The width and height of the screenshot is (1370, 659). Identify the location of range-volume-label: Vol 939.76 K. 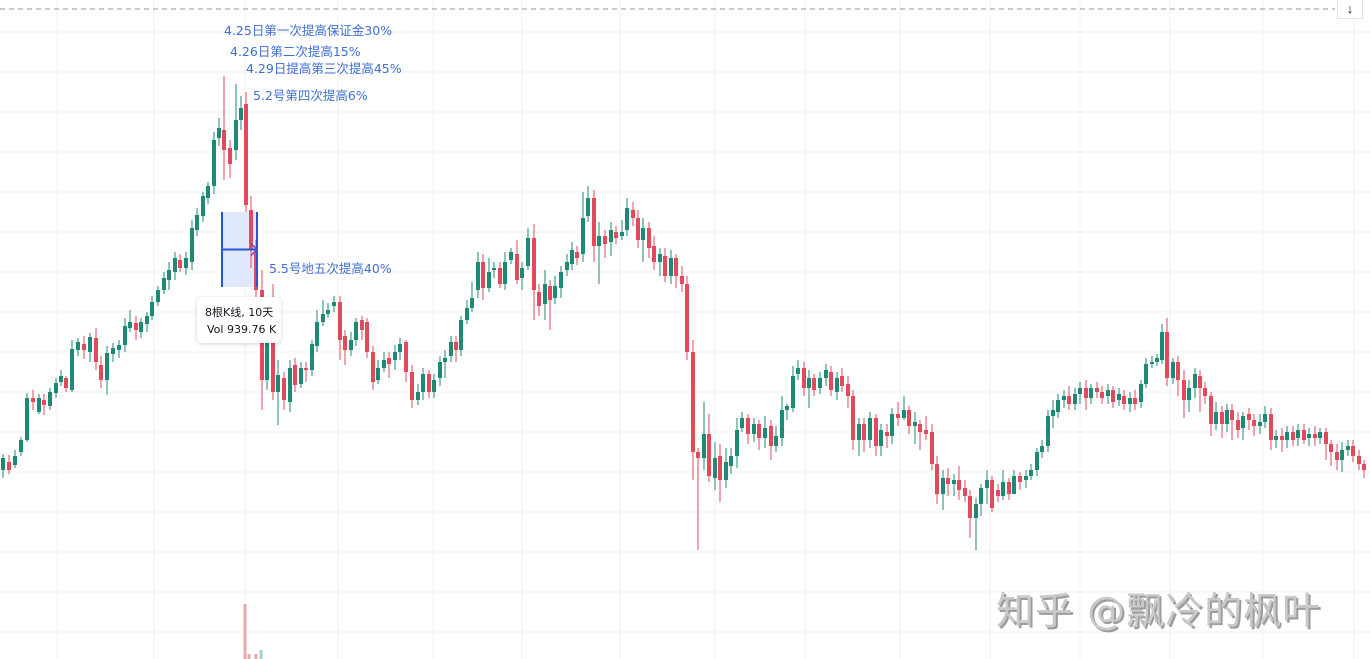
(242, 329).